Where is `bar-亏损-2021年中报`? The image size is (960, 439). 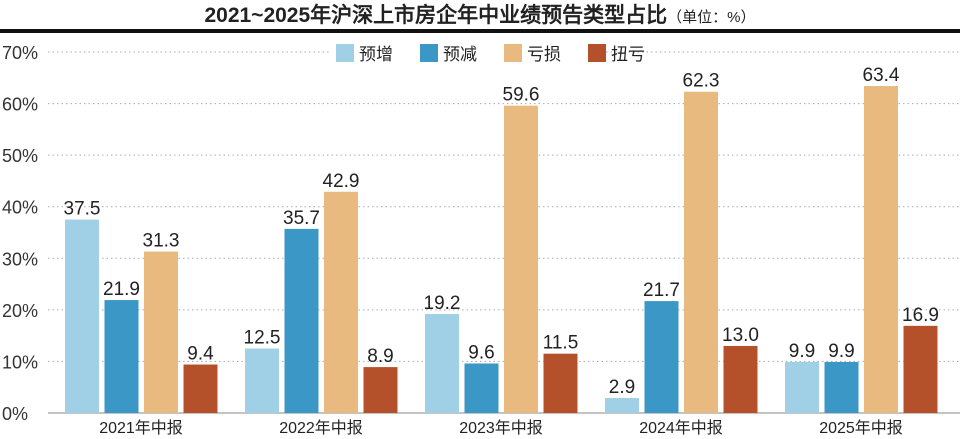 bar-亏损-2021年中报 is located at coordinates (161, 332).